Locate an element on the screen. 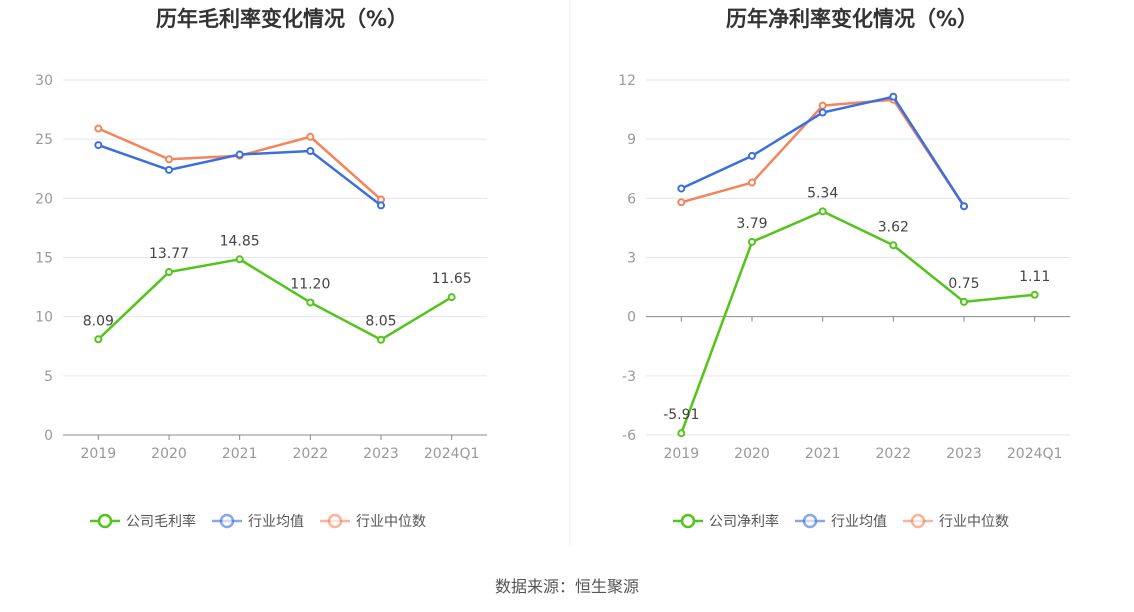  data-label: 11.65 is located at coordinates (452, 279).